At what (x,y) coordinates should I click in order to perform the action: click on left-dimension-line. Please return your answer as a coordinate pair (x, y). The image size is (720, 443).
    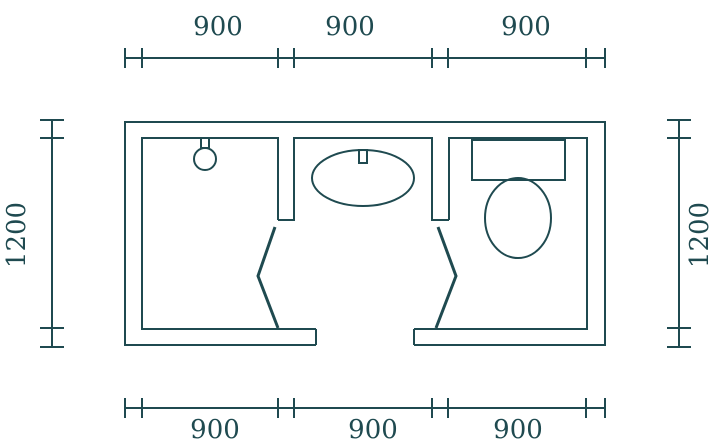
    Looking at the image, I should click on (52, 233).